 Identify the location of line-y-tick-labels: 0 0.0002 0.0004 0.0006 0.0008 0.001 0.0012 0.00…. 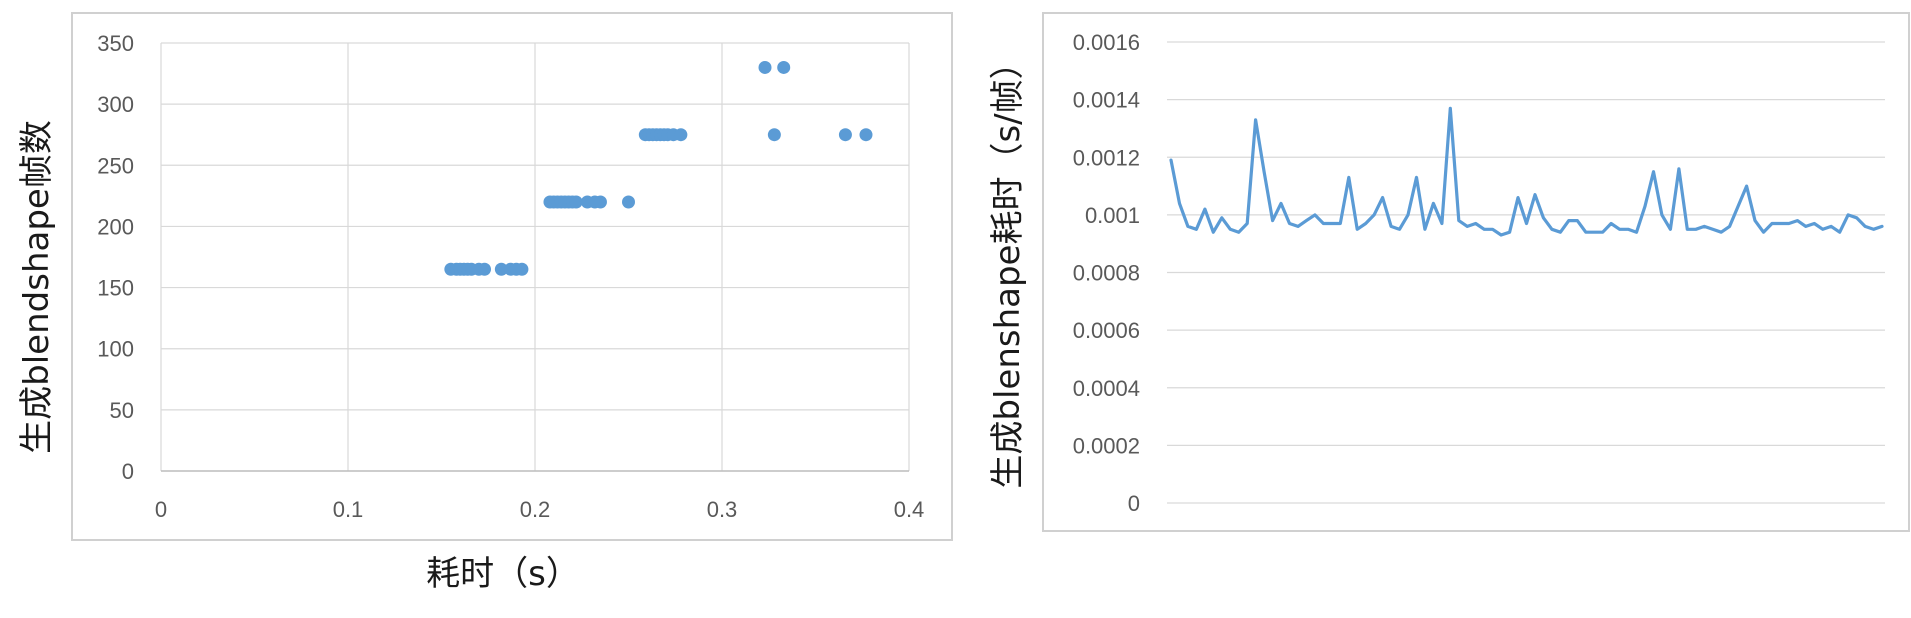
(1106, 273).